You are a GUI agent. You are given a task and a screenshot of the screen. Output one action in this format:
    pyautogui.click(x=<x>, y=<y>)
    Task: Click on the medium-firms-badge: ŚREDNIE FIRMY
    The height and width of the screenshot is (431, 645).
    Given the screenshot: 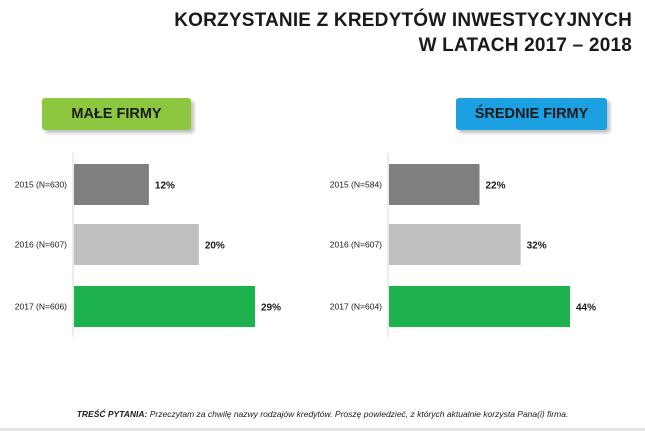 What is the action you would take?
    pyautogui.click(x=531, y=114)
    